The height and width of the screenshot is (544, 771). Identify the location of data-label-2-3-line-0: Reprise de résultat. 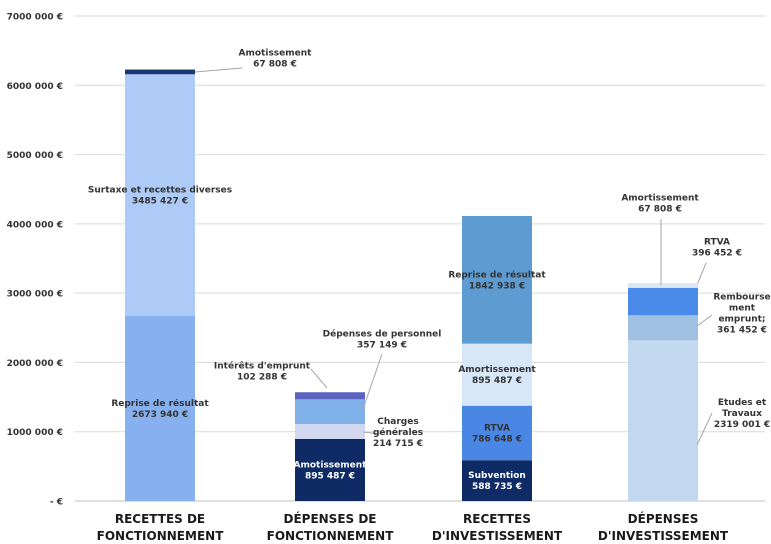
(497, 274).